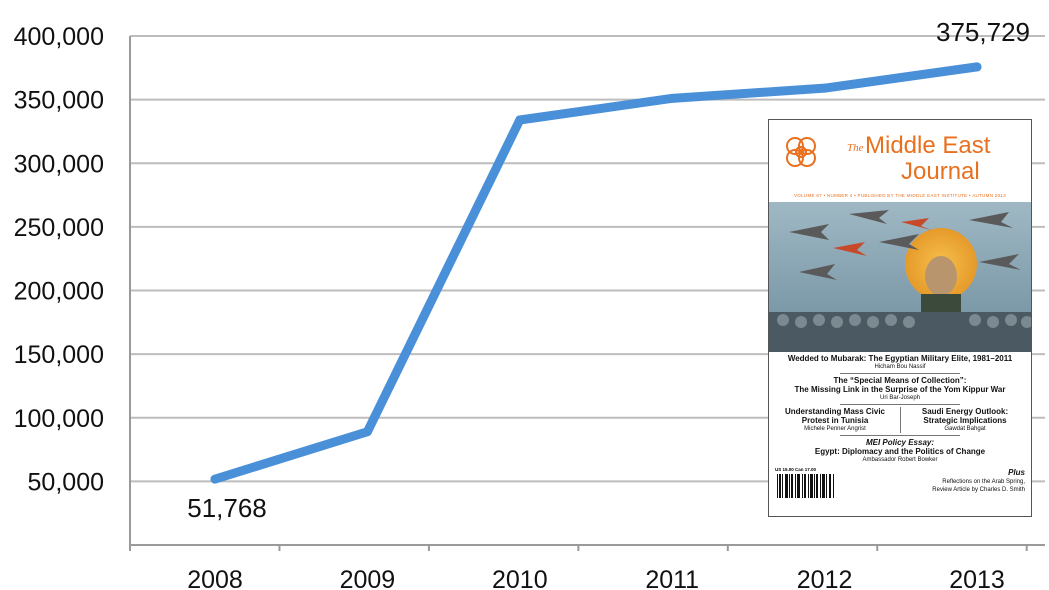 This screenshot has height=590, width=1049. Describe the element at coordinates (983, 482) in the screenshot. I see `plus-line1: Reflections on the Arab Spring,` at that location.